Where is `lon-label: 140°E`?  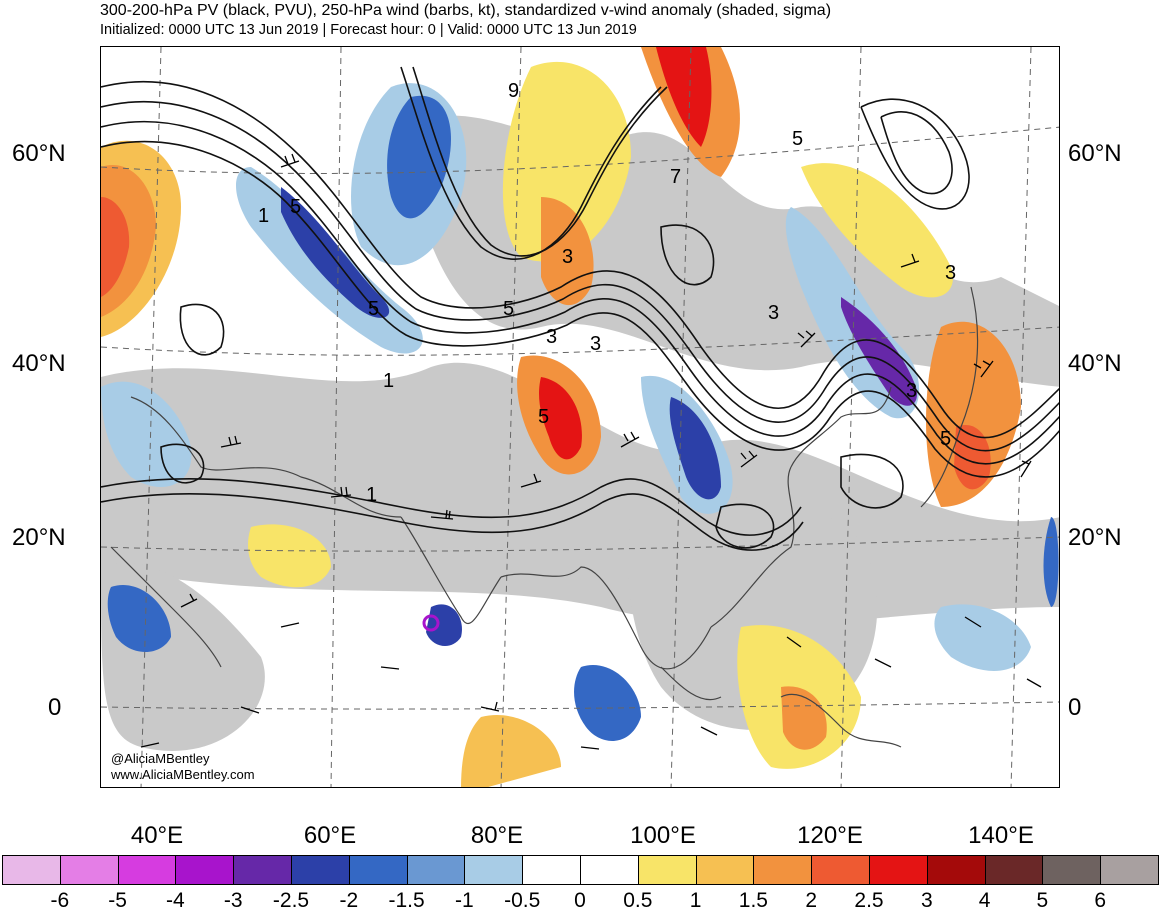
lon-label: 140°E is located at coordinates (1001, 835).